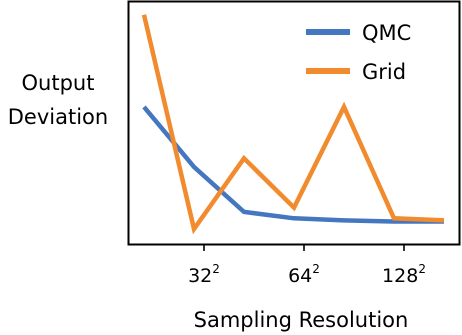 This screenshot has width=462, height=335. What do you see at coordinates (204, 274) in the screenshot?
I see `x-tick-label-0: 322` at bounding box center [204, 274].